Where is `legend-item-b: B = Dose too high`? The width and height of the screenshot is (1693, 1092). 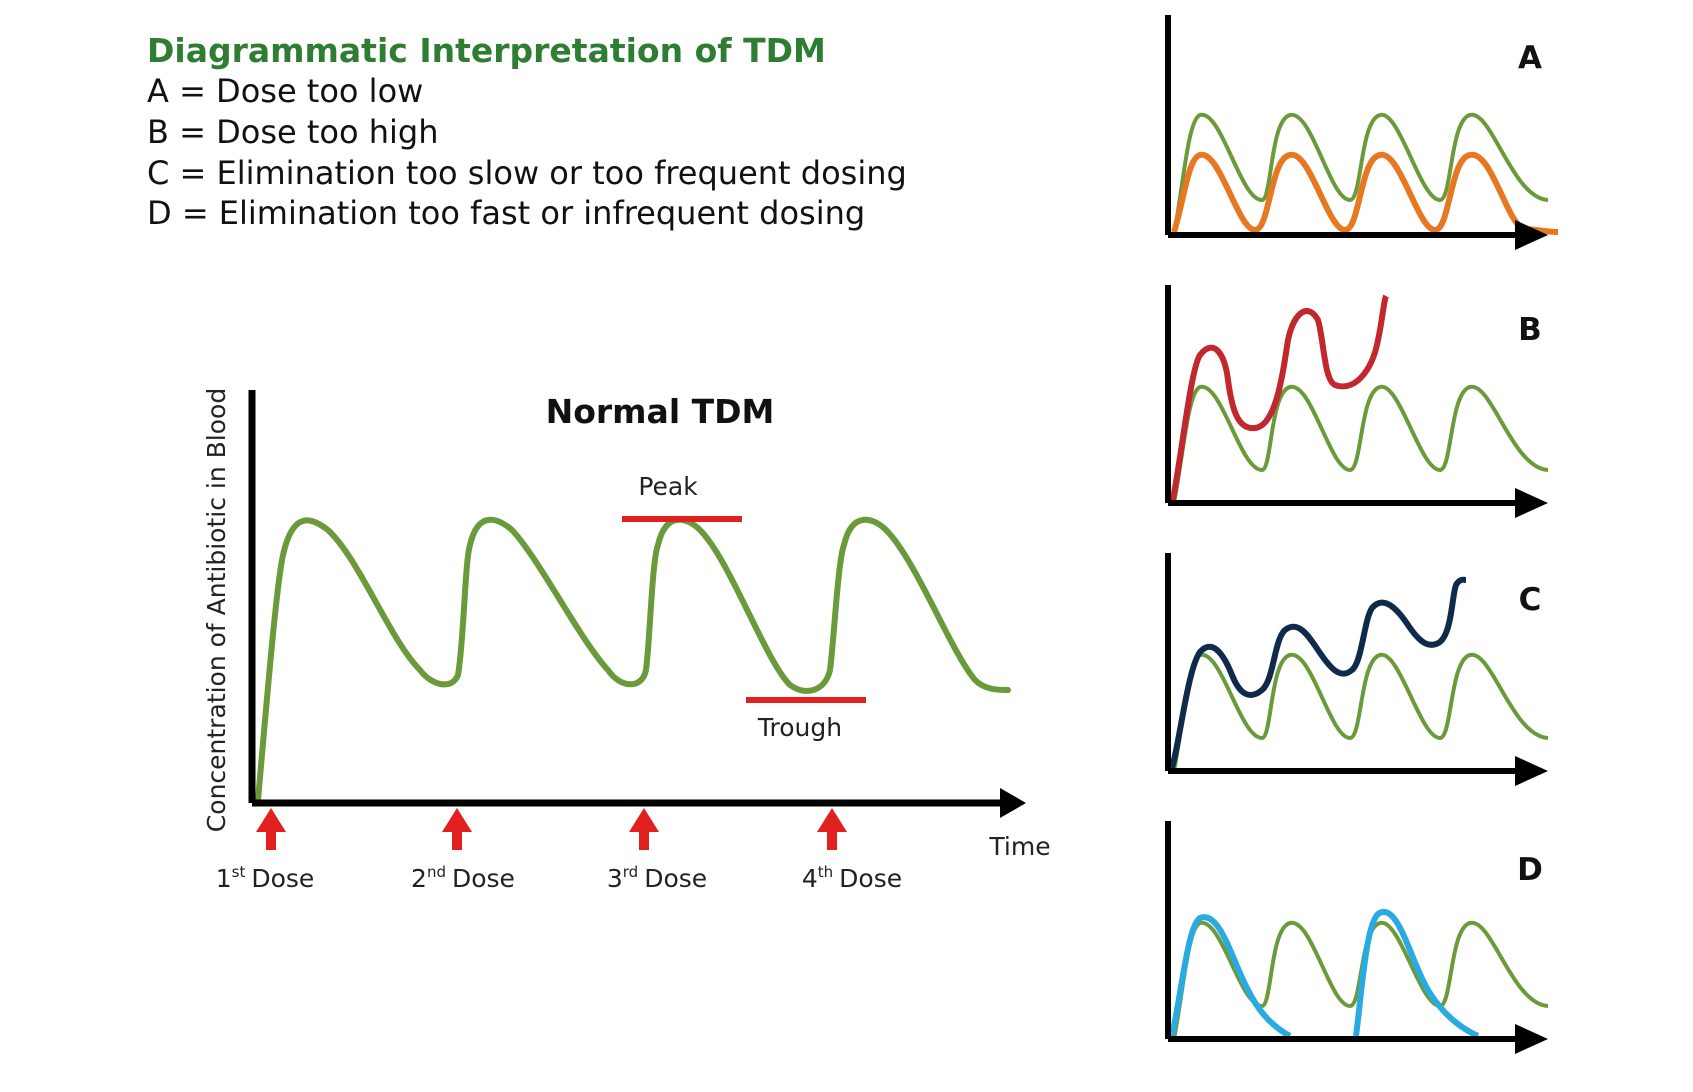 legend-item-b: B = Dose too high is located at coordinates (293, 132).